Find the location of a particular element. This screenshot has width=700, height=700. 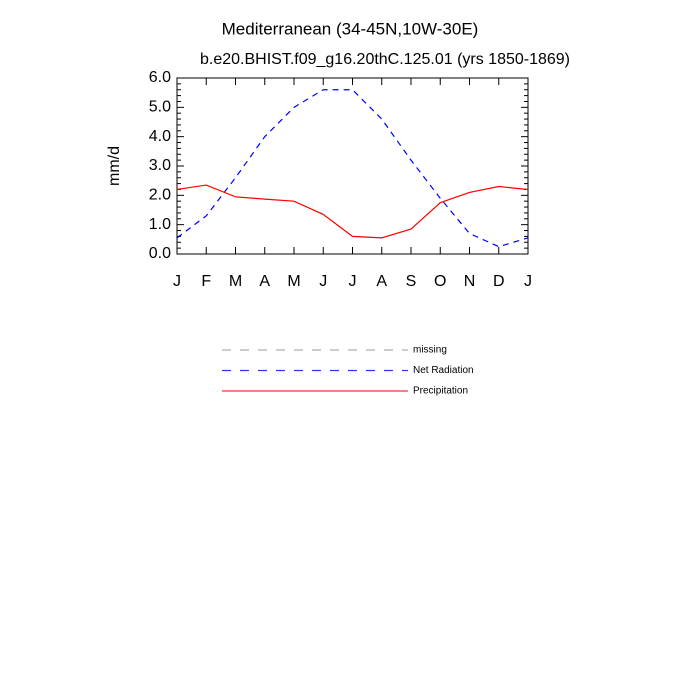

y-tick-label: 6.0 is located at coordinates (160, 77).